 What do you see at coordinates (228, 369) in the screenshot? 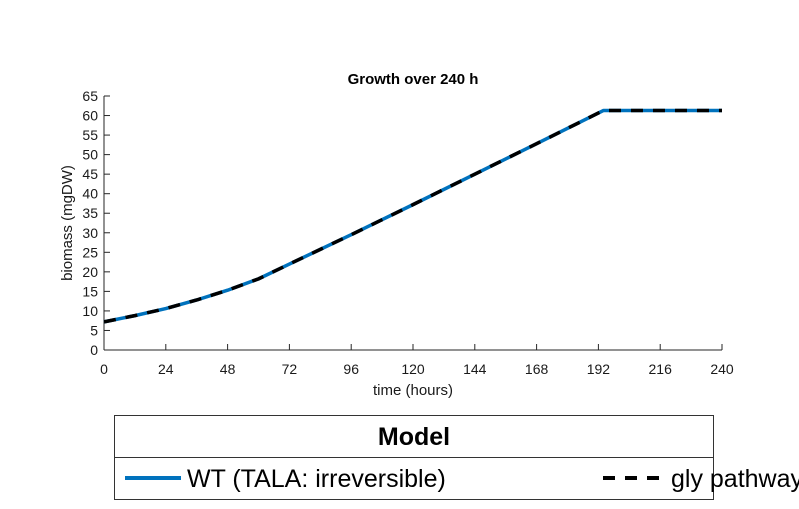
I see `x-tick-label: 48` at bounding box center [228, 369].